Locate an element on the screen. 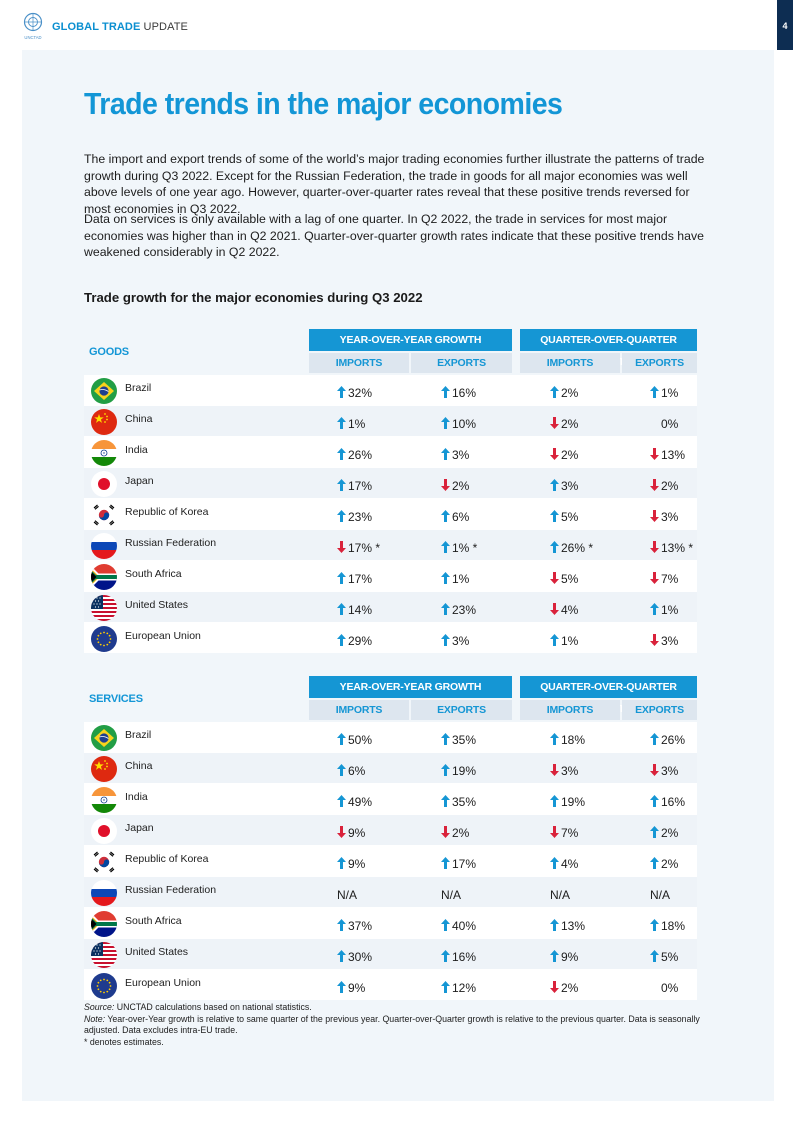  eu-flag-icon is located at coordinates (104, 986).